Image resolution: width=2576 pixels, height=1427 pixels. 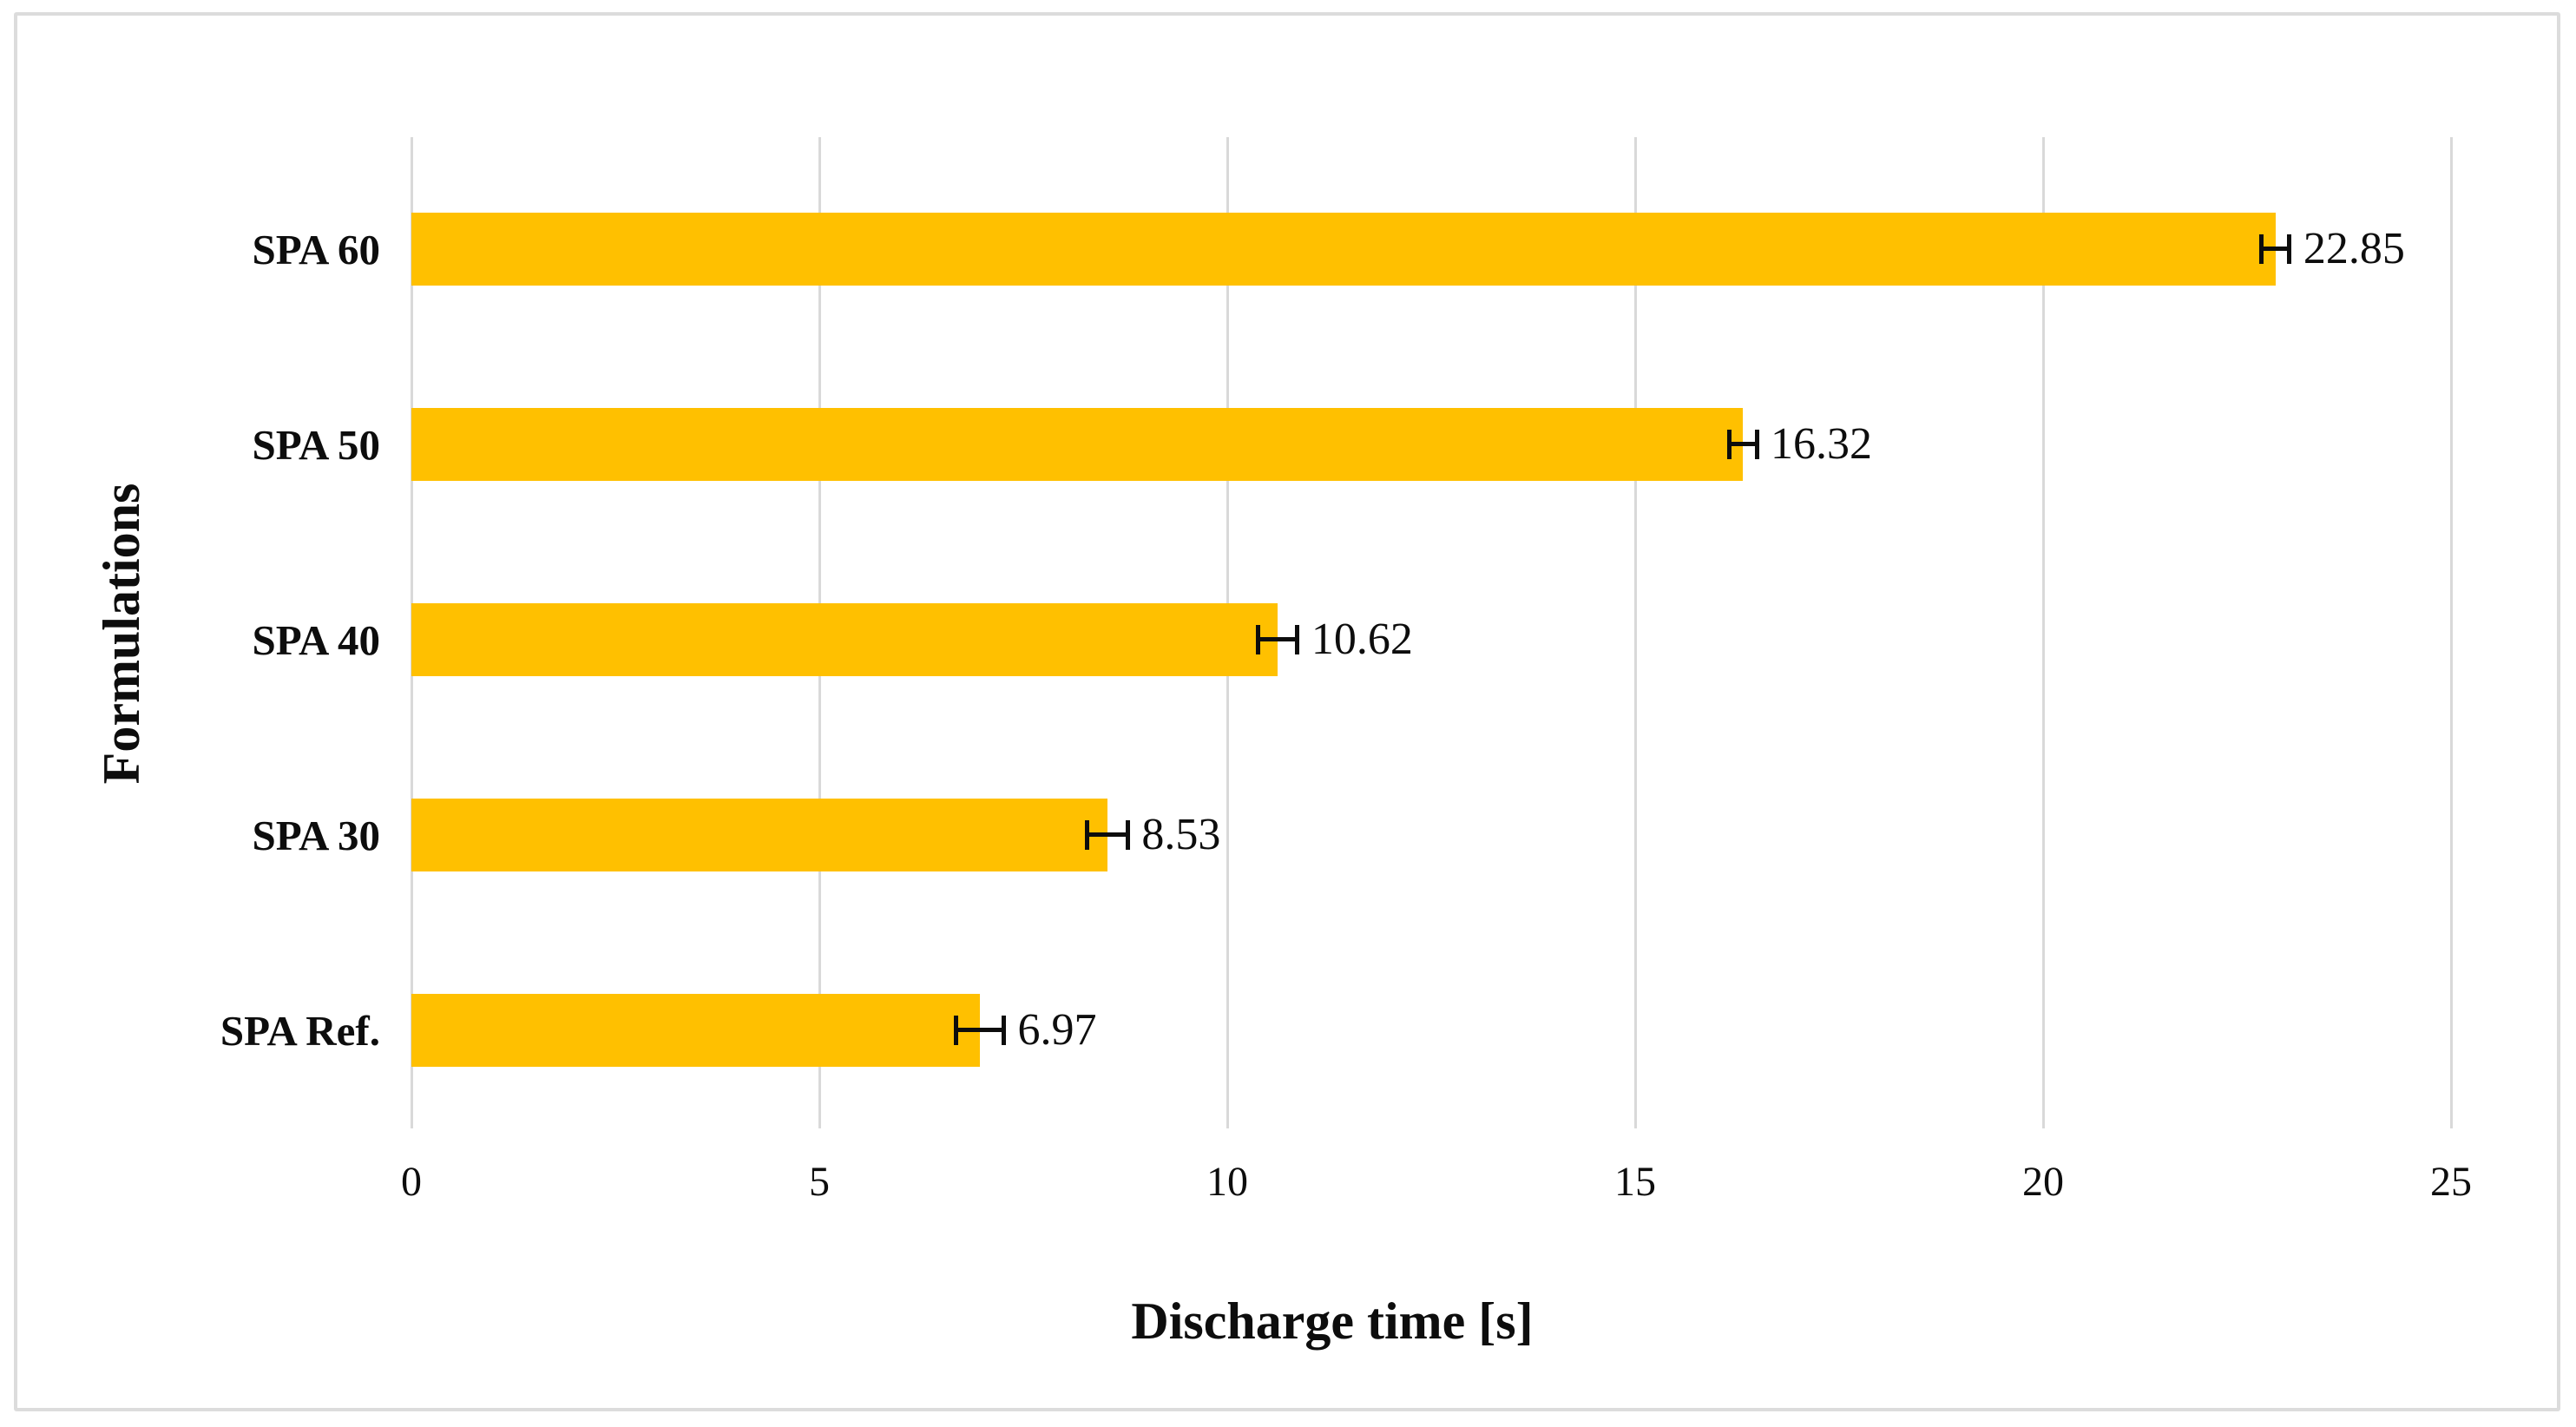 I want to click on x-tick-label: 5, so click(x=820, y=1182).